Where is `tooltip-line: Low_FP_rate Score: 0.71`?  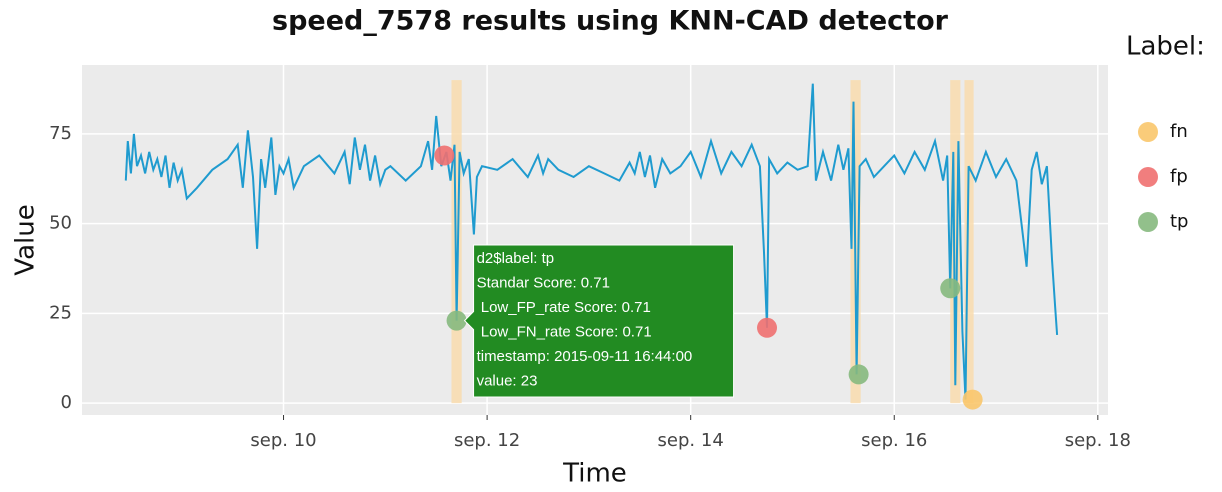
tooltip-line: Low_FP_rate Score: 0.71 is located at coordinates (564, 307).